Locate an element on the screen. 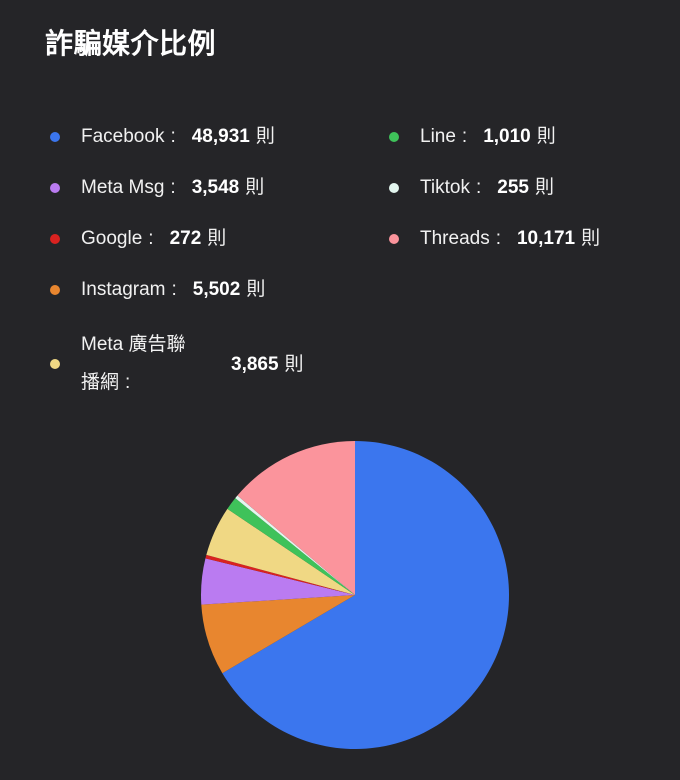 This screenshot has height=780, width=680. pie-slice-meta_msg is located at coordinates (277, 581).